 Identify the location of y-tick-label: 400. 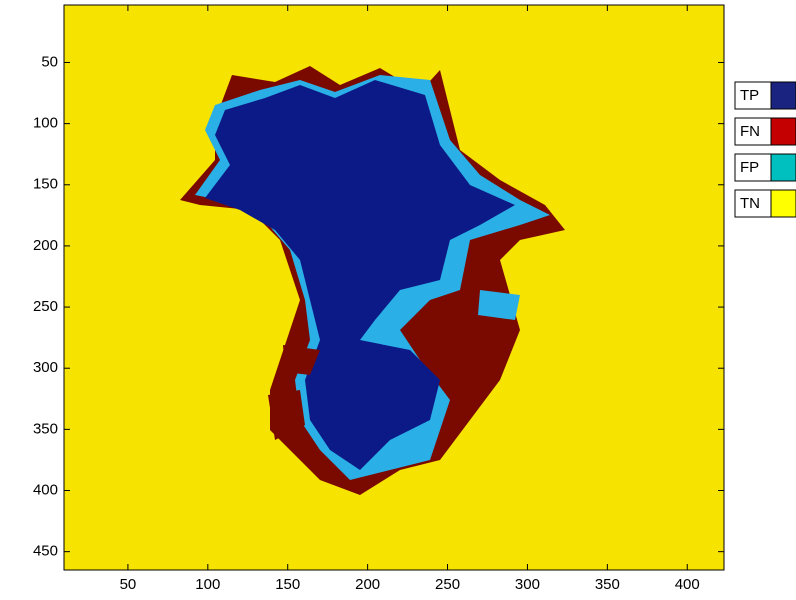
(45, 489).